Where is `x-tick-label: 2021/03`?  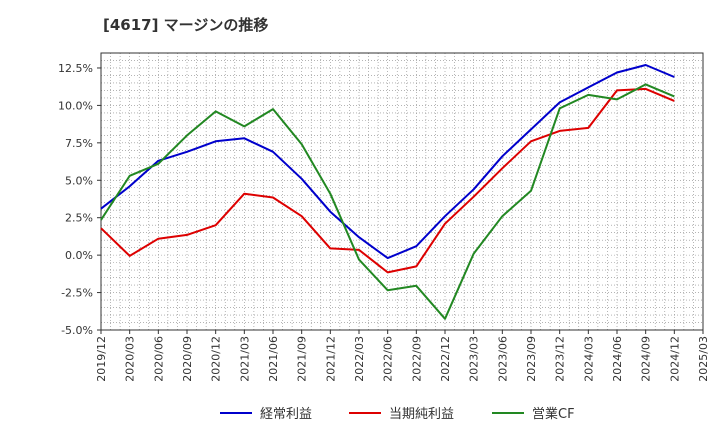
x-tick-label: 2021/03 is located at coordinates (244, 359).